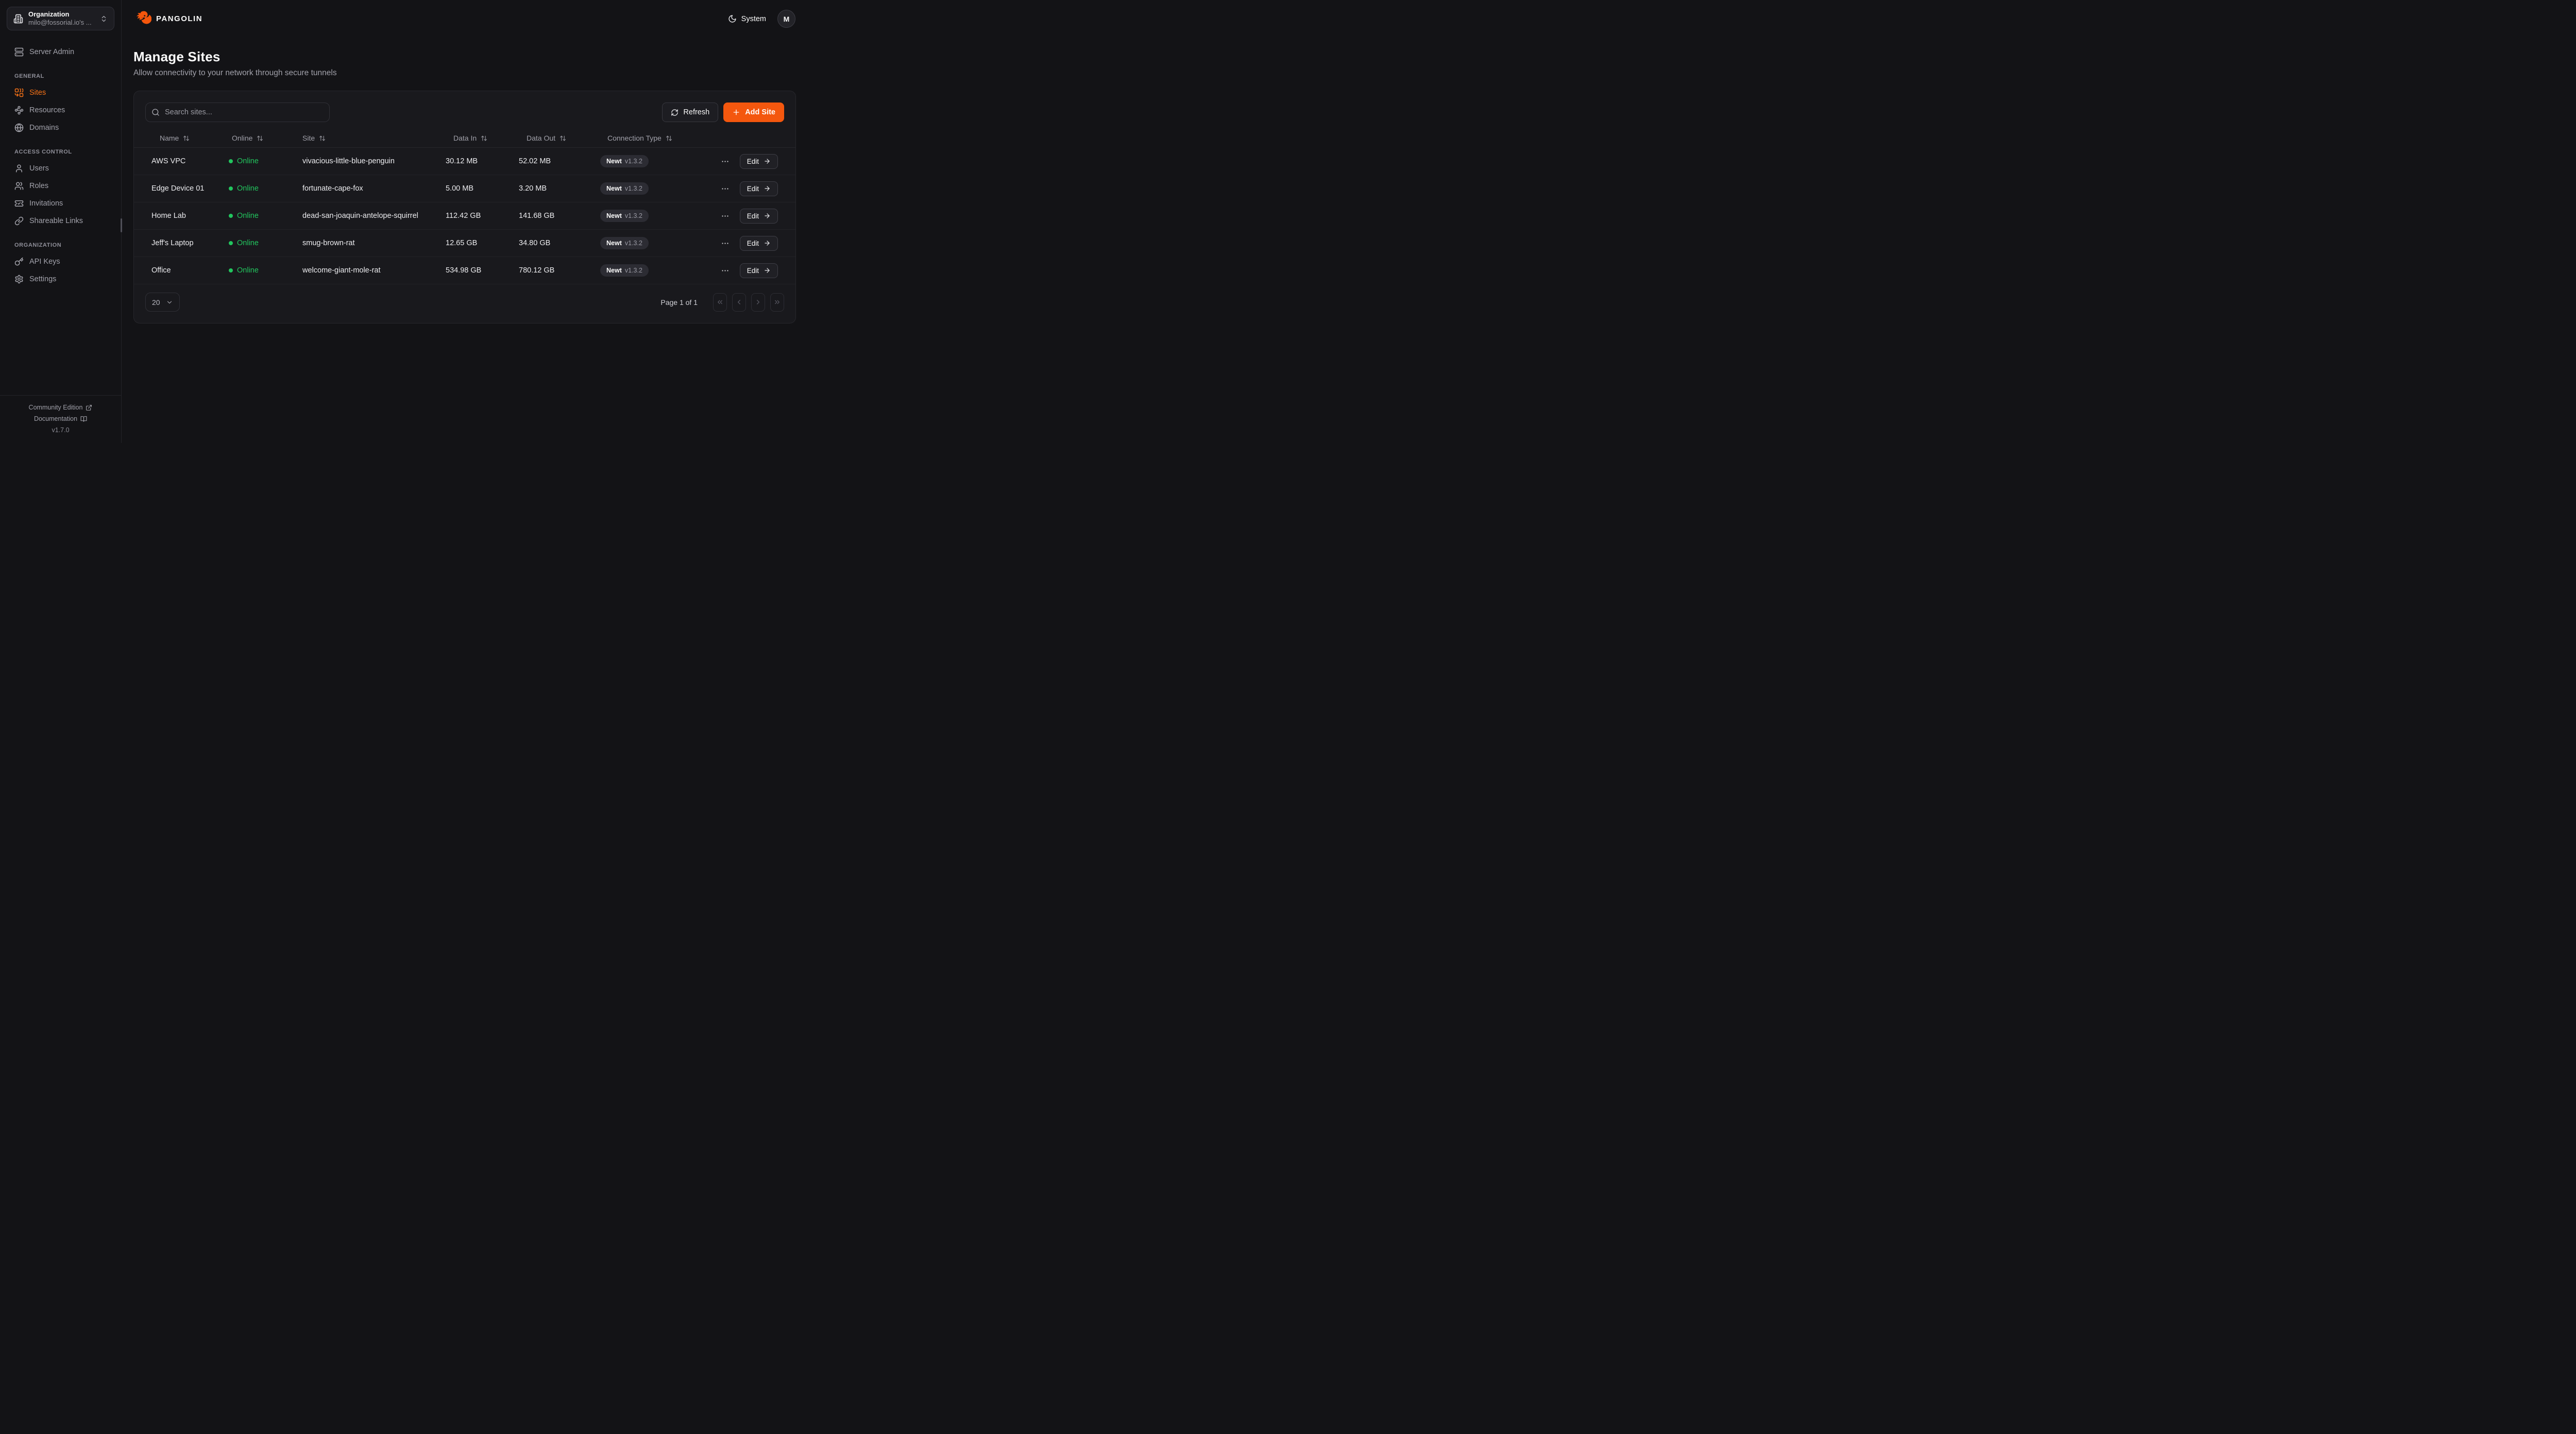 The width and height of the screenshot is (2576, 1434). I want to click on sidebar-resize-handle, so click(121, 225).